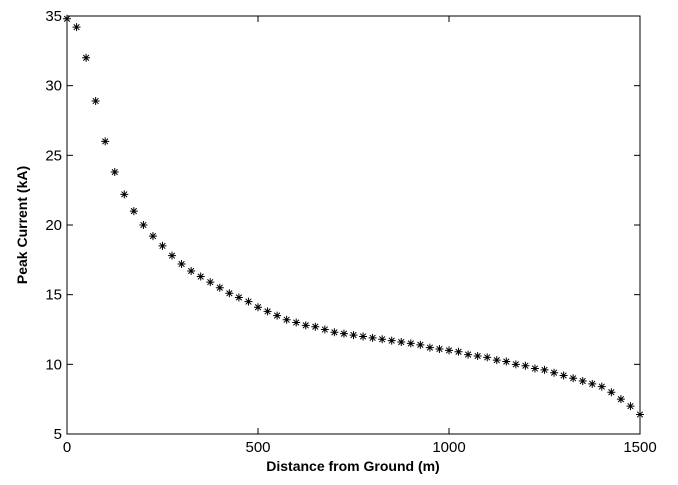  What do you see at coordinates (67, 447) in the screenshot?
I see `x-tick-label: 0` at bounding box center [67, 447].